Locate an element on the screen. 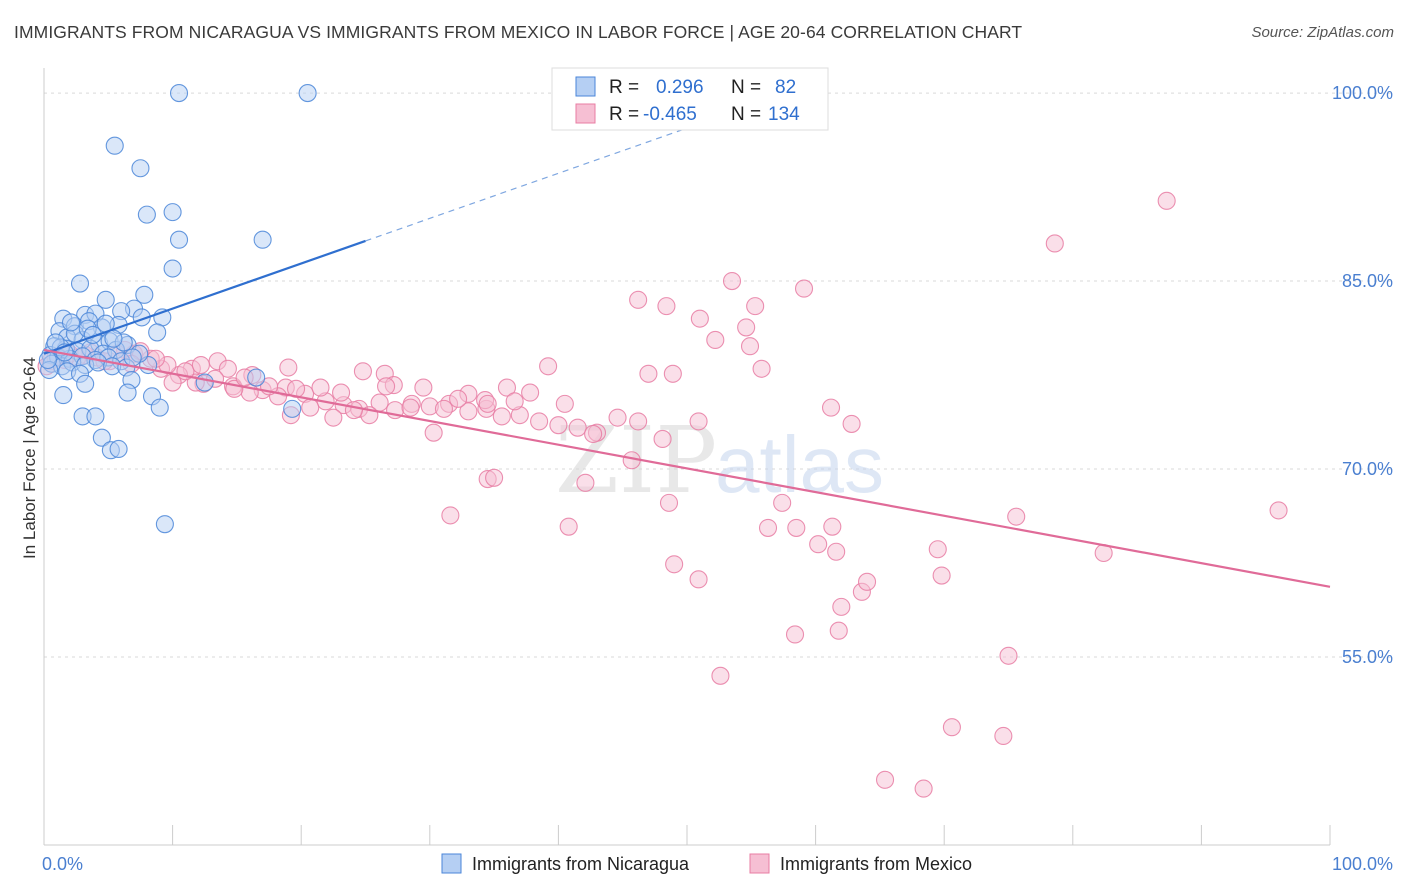 The width and height of the screenshot is (1406, 892). series-nicaragua-points is located at coordinates (177, 309).